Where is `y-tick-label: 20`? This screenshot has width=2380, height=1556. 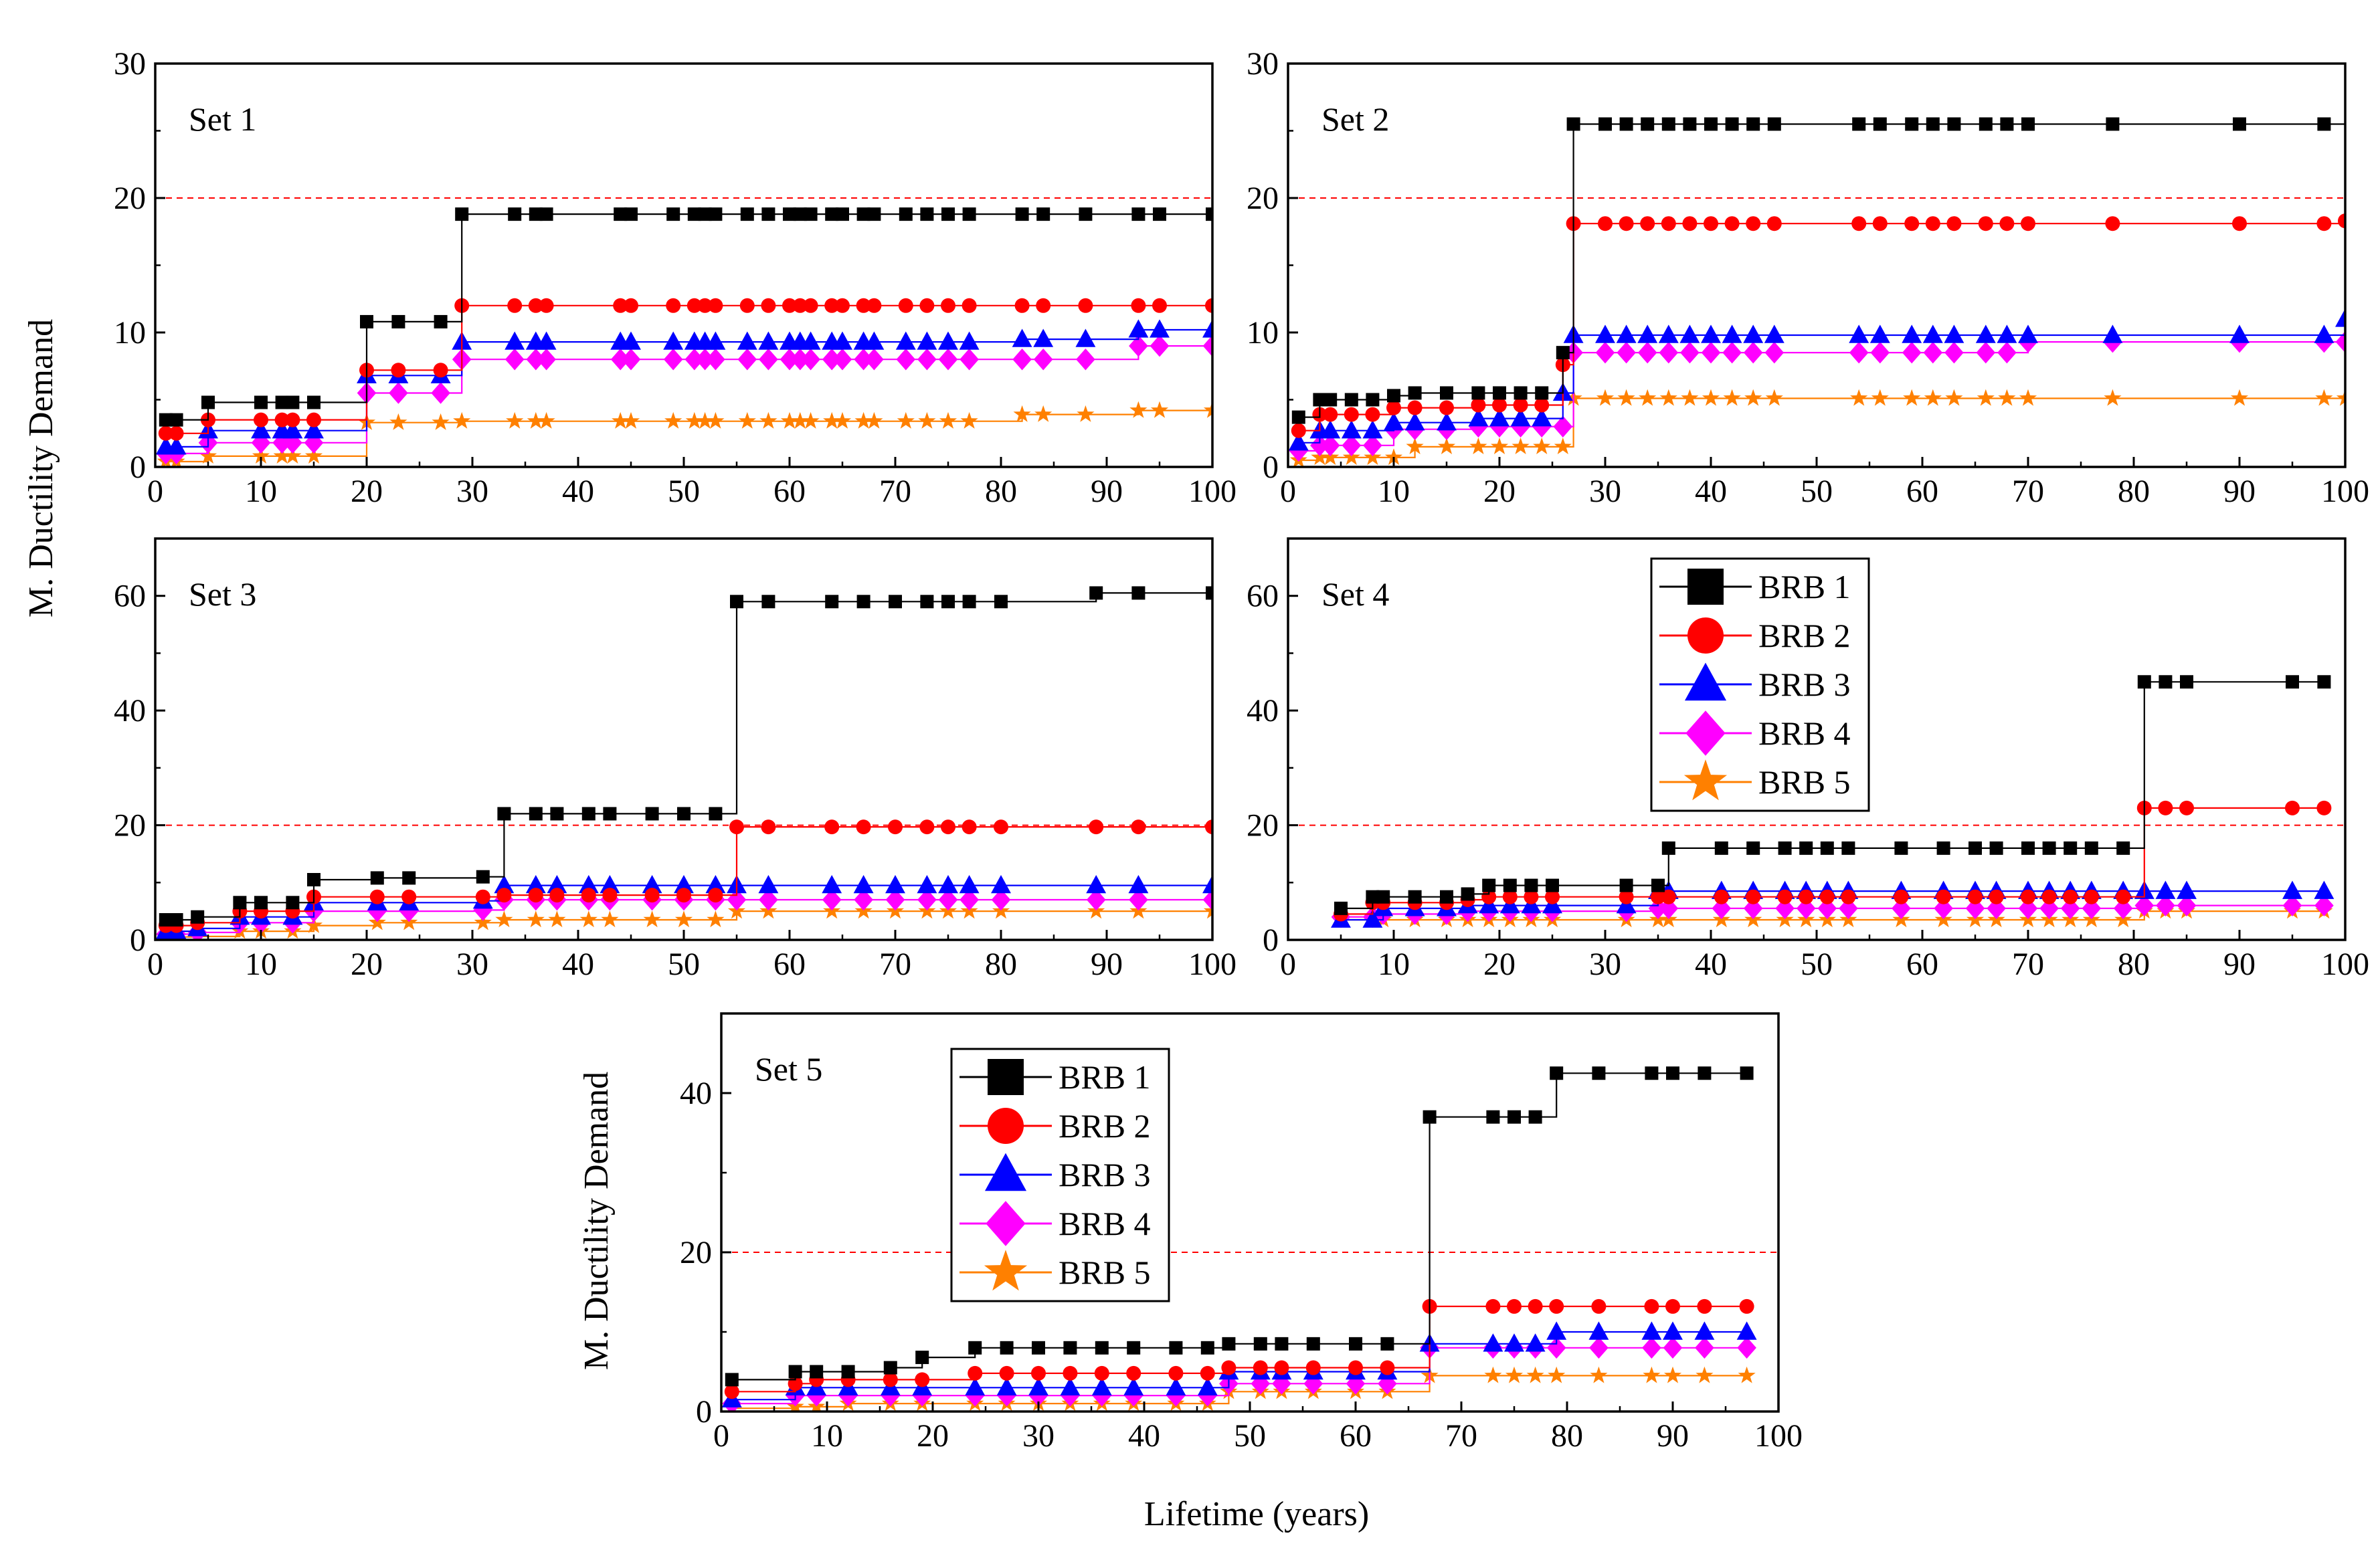
y-tick-label: 20 is located at coordinates (1263, 198).